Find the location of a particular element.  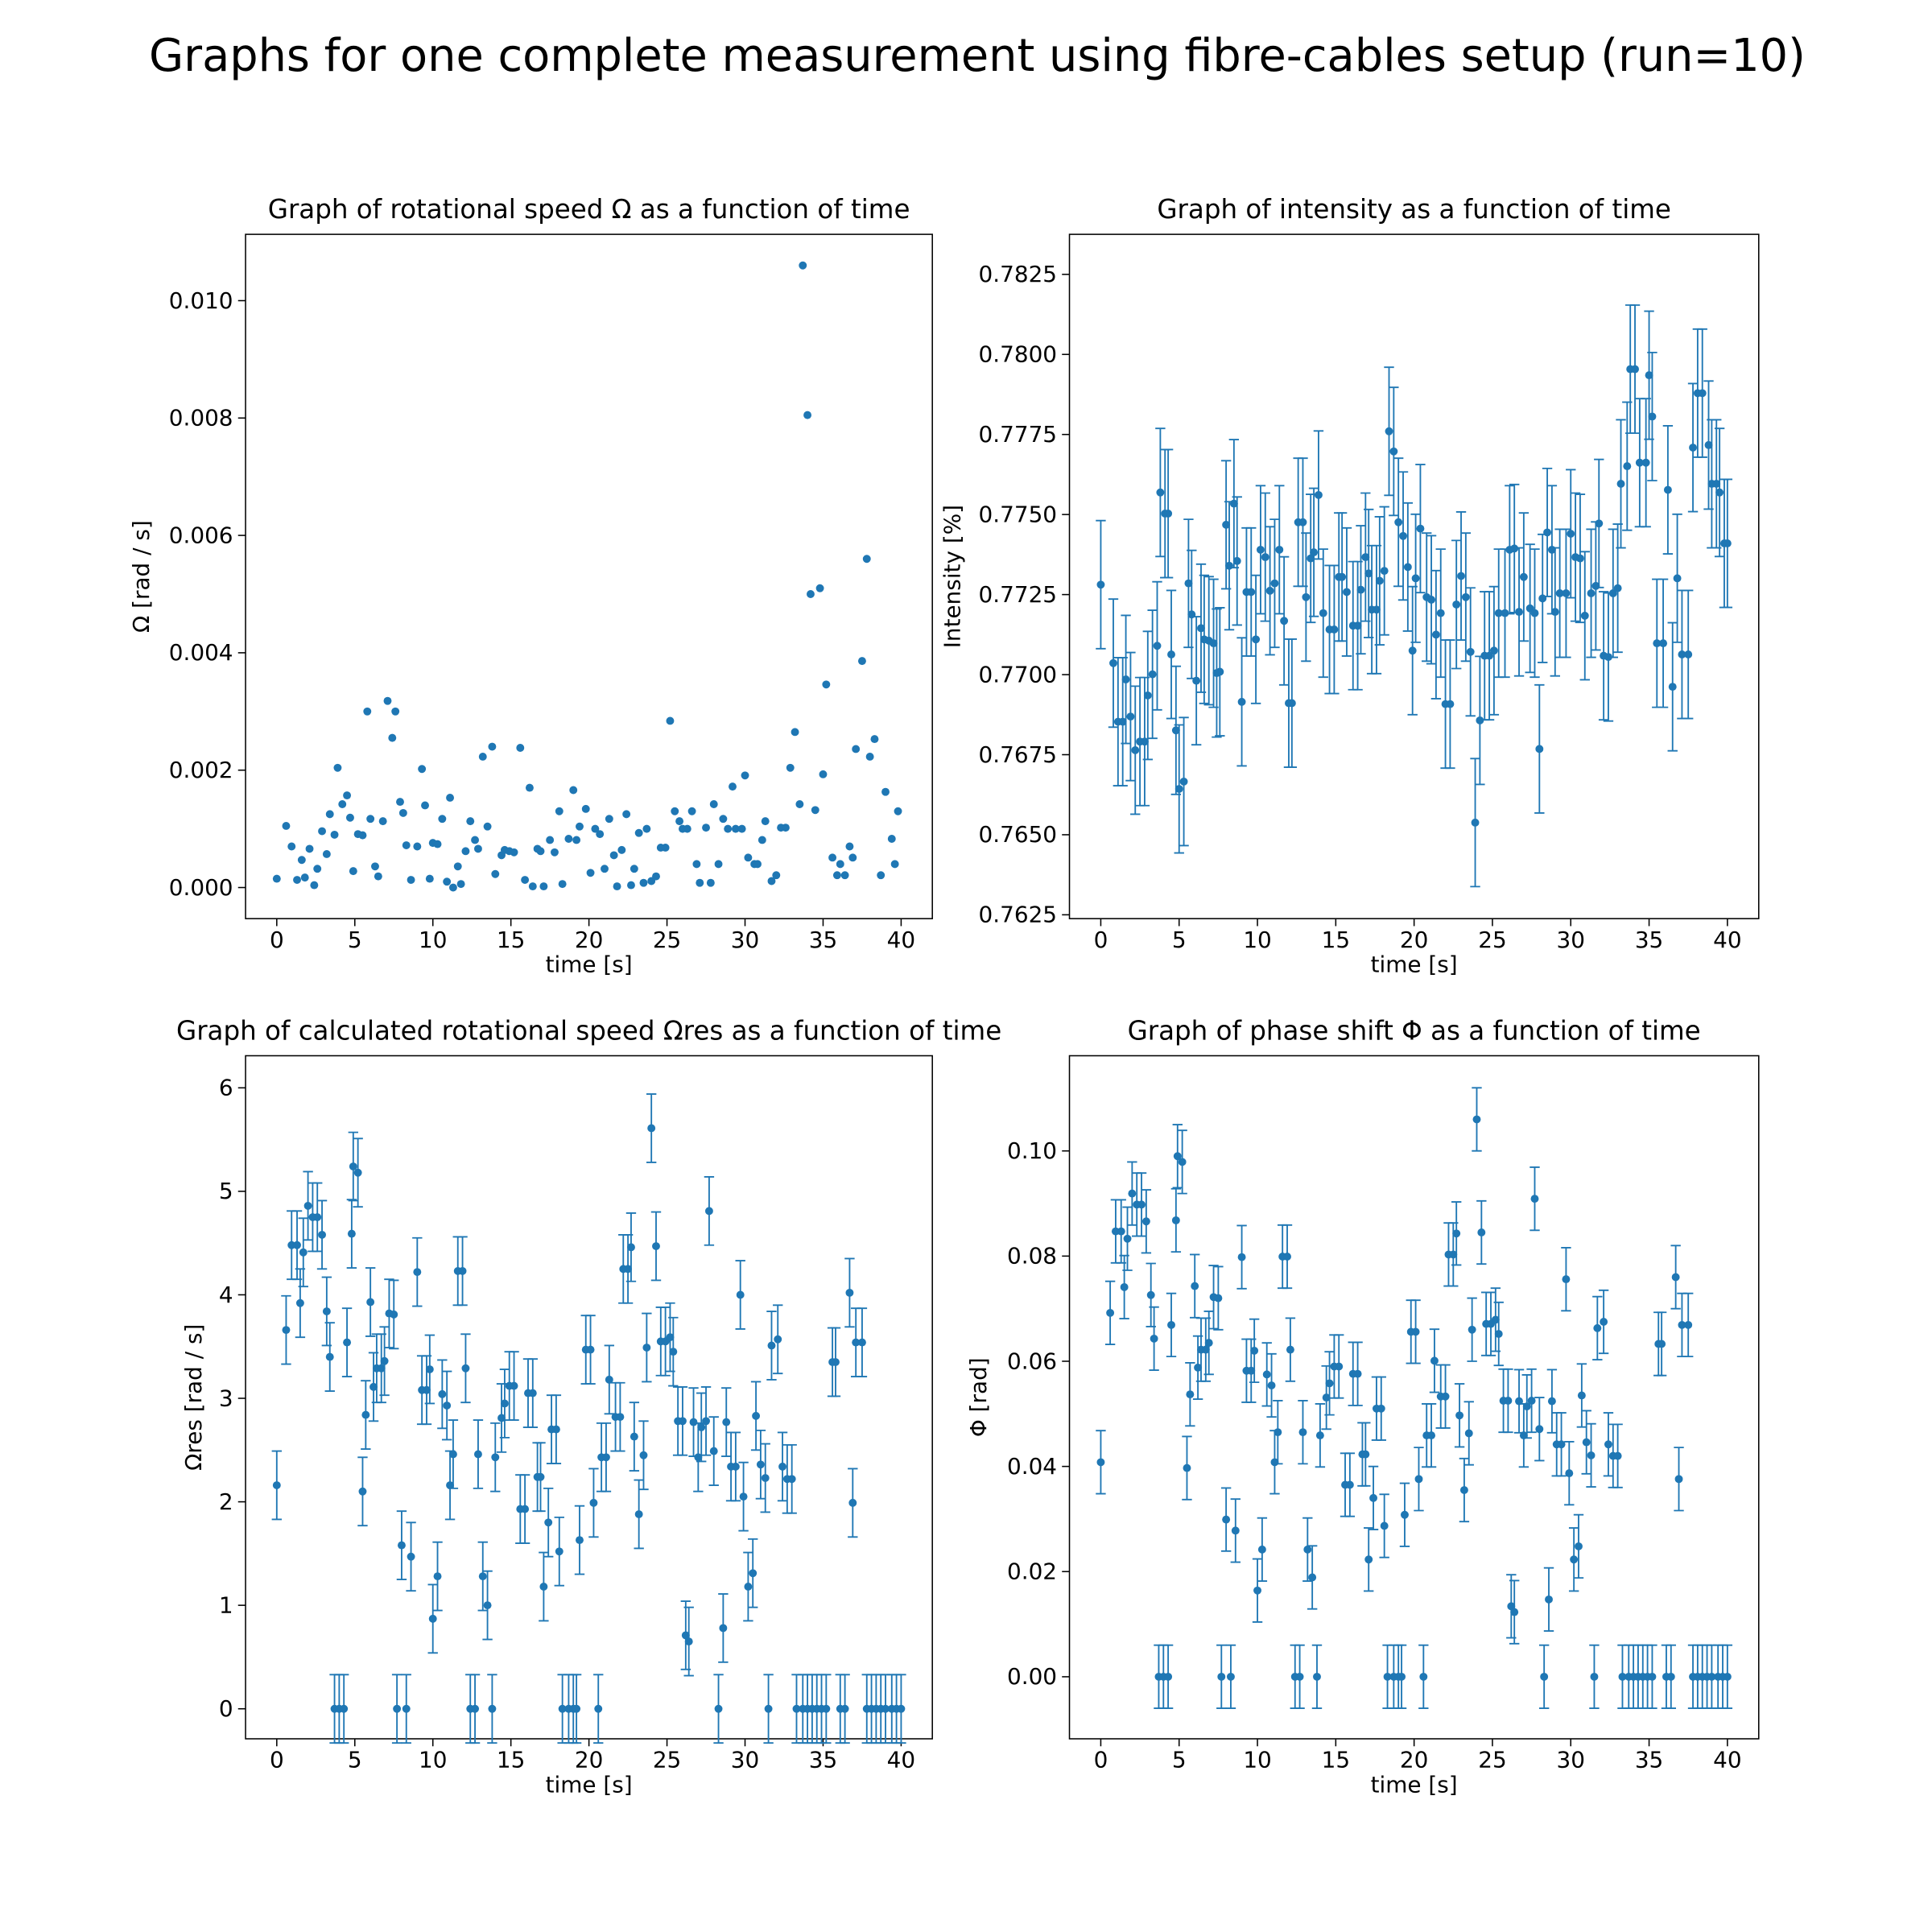

y-tick-label: 0.7775 is located at coordinates (1018, 434).